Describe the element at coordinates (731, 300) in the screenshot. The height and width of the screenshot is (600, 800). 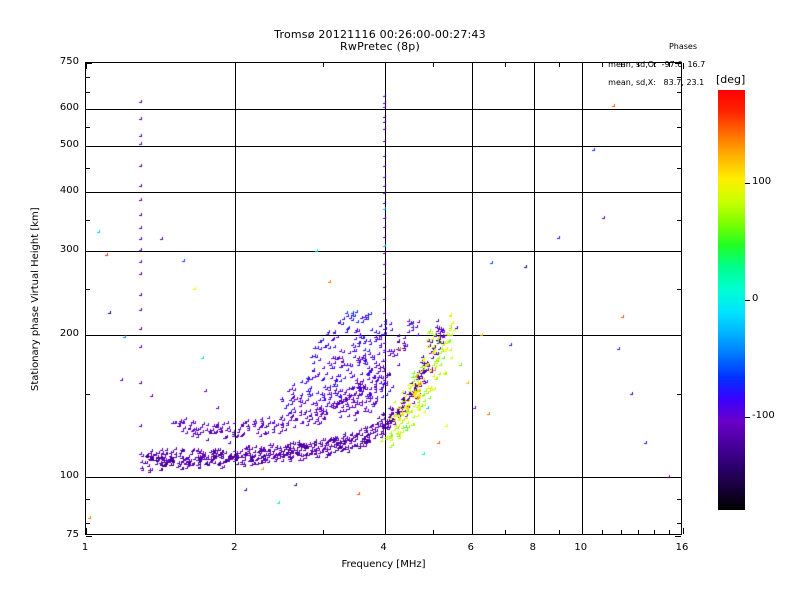
I see `colorbar` at that location.